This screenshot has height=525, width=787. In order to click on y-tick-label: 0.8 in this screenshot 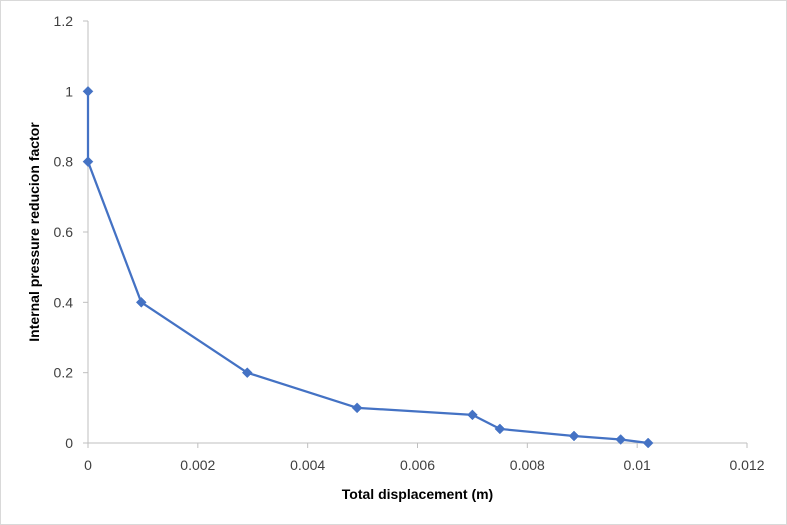, I will do `click(64, 162)`.